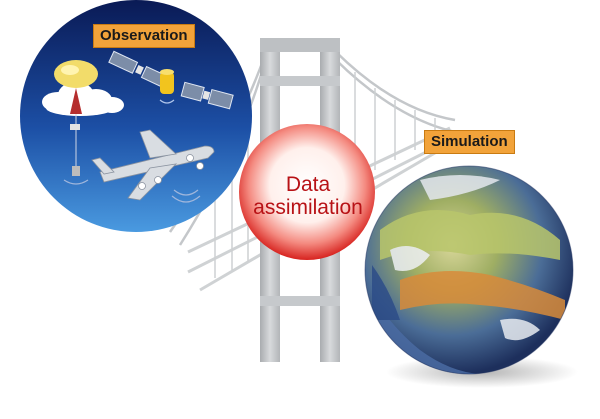  Describe the element at coordinates (76, 122) in the screenshot. I see `balloon-icon` at that location.